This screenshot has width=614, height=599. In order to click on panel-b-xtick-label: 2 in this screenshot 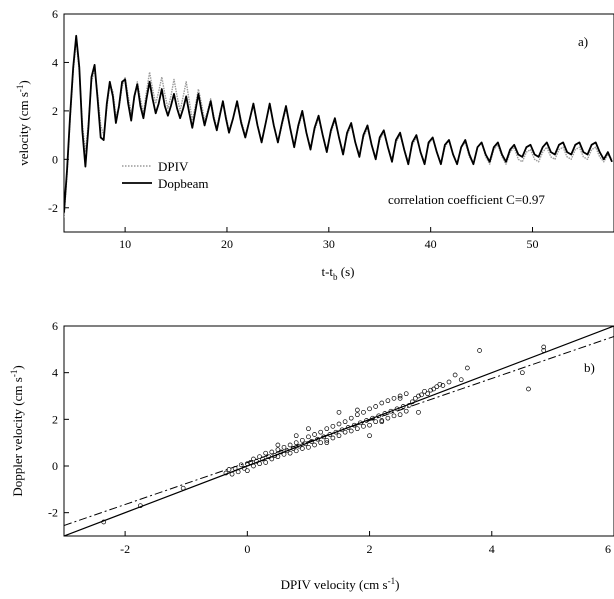, I will do `click(370, 549)`.